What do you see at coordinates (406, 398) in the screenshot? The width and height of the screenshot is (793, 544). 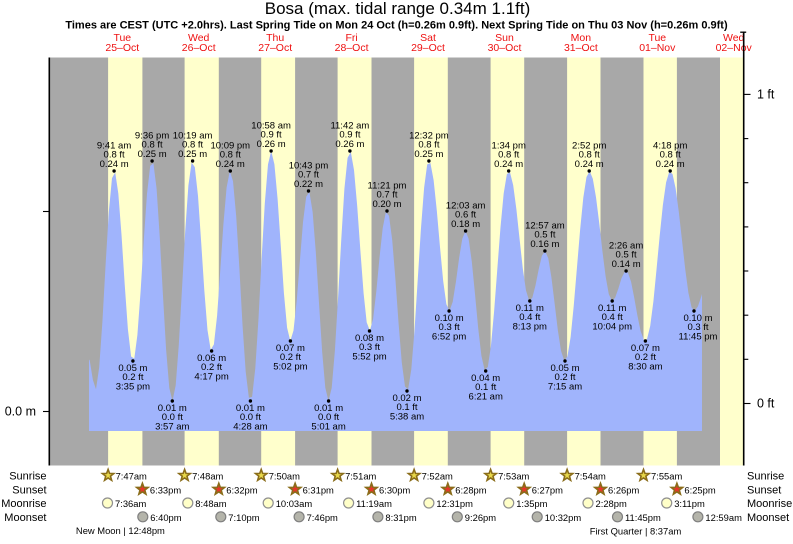 I see `svg-text: 0.02 m` at bounding box center [406, 398].